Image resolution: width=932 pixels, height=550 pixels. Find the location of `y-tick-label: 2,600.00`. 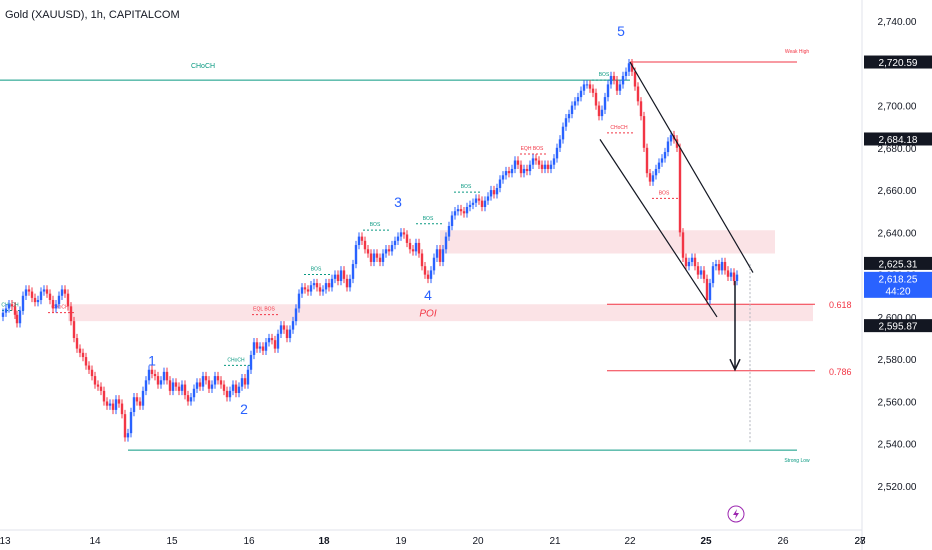

y-tick-label: 2,600.00 is located at coordinates (897, 318).